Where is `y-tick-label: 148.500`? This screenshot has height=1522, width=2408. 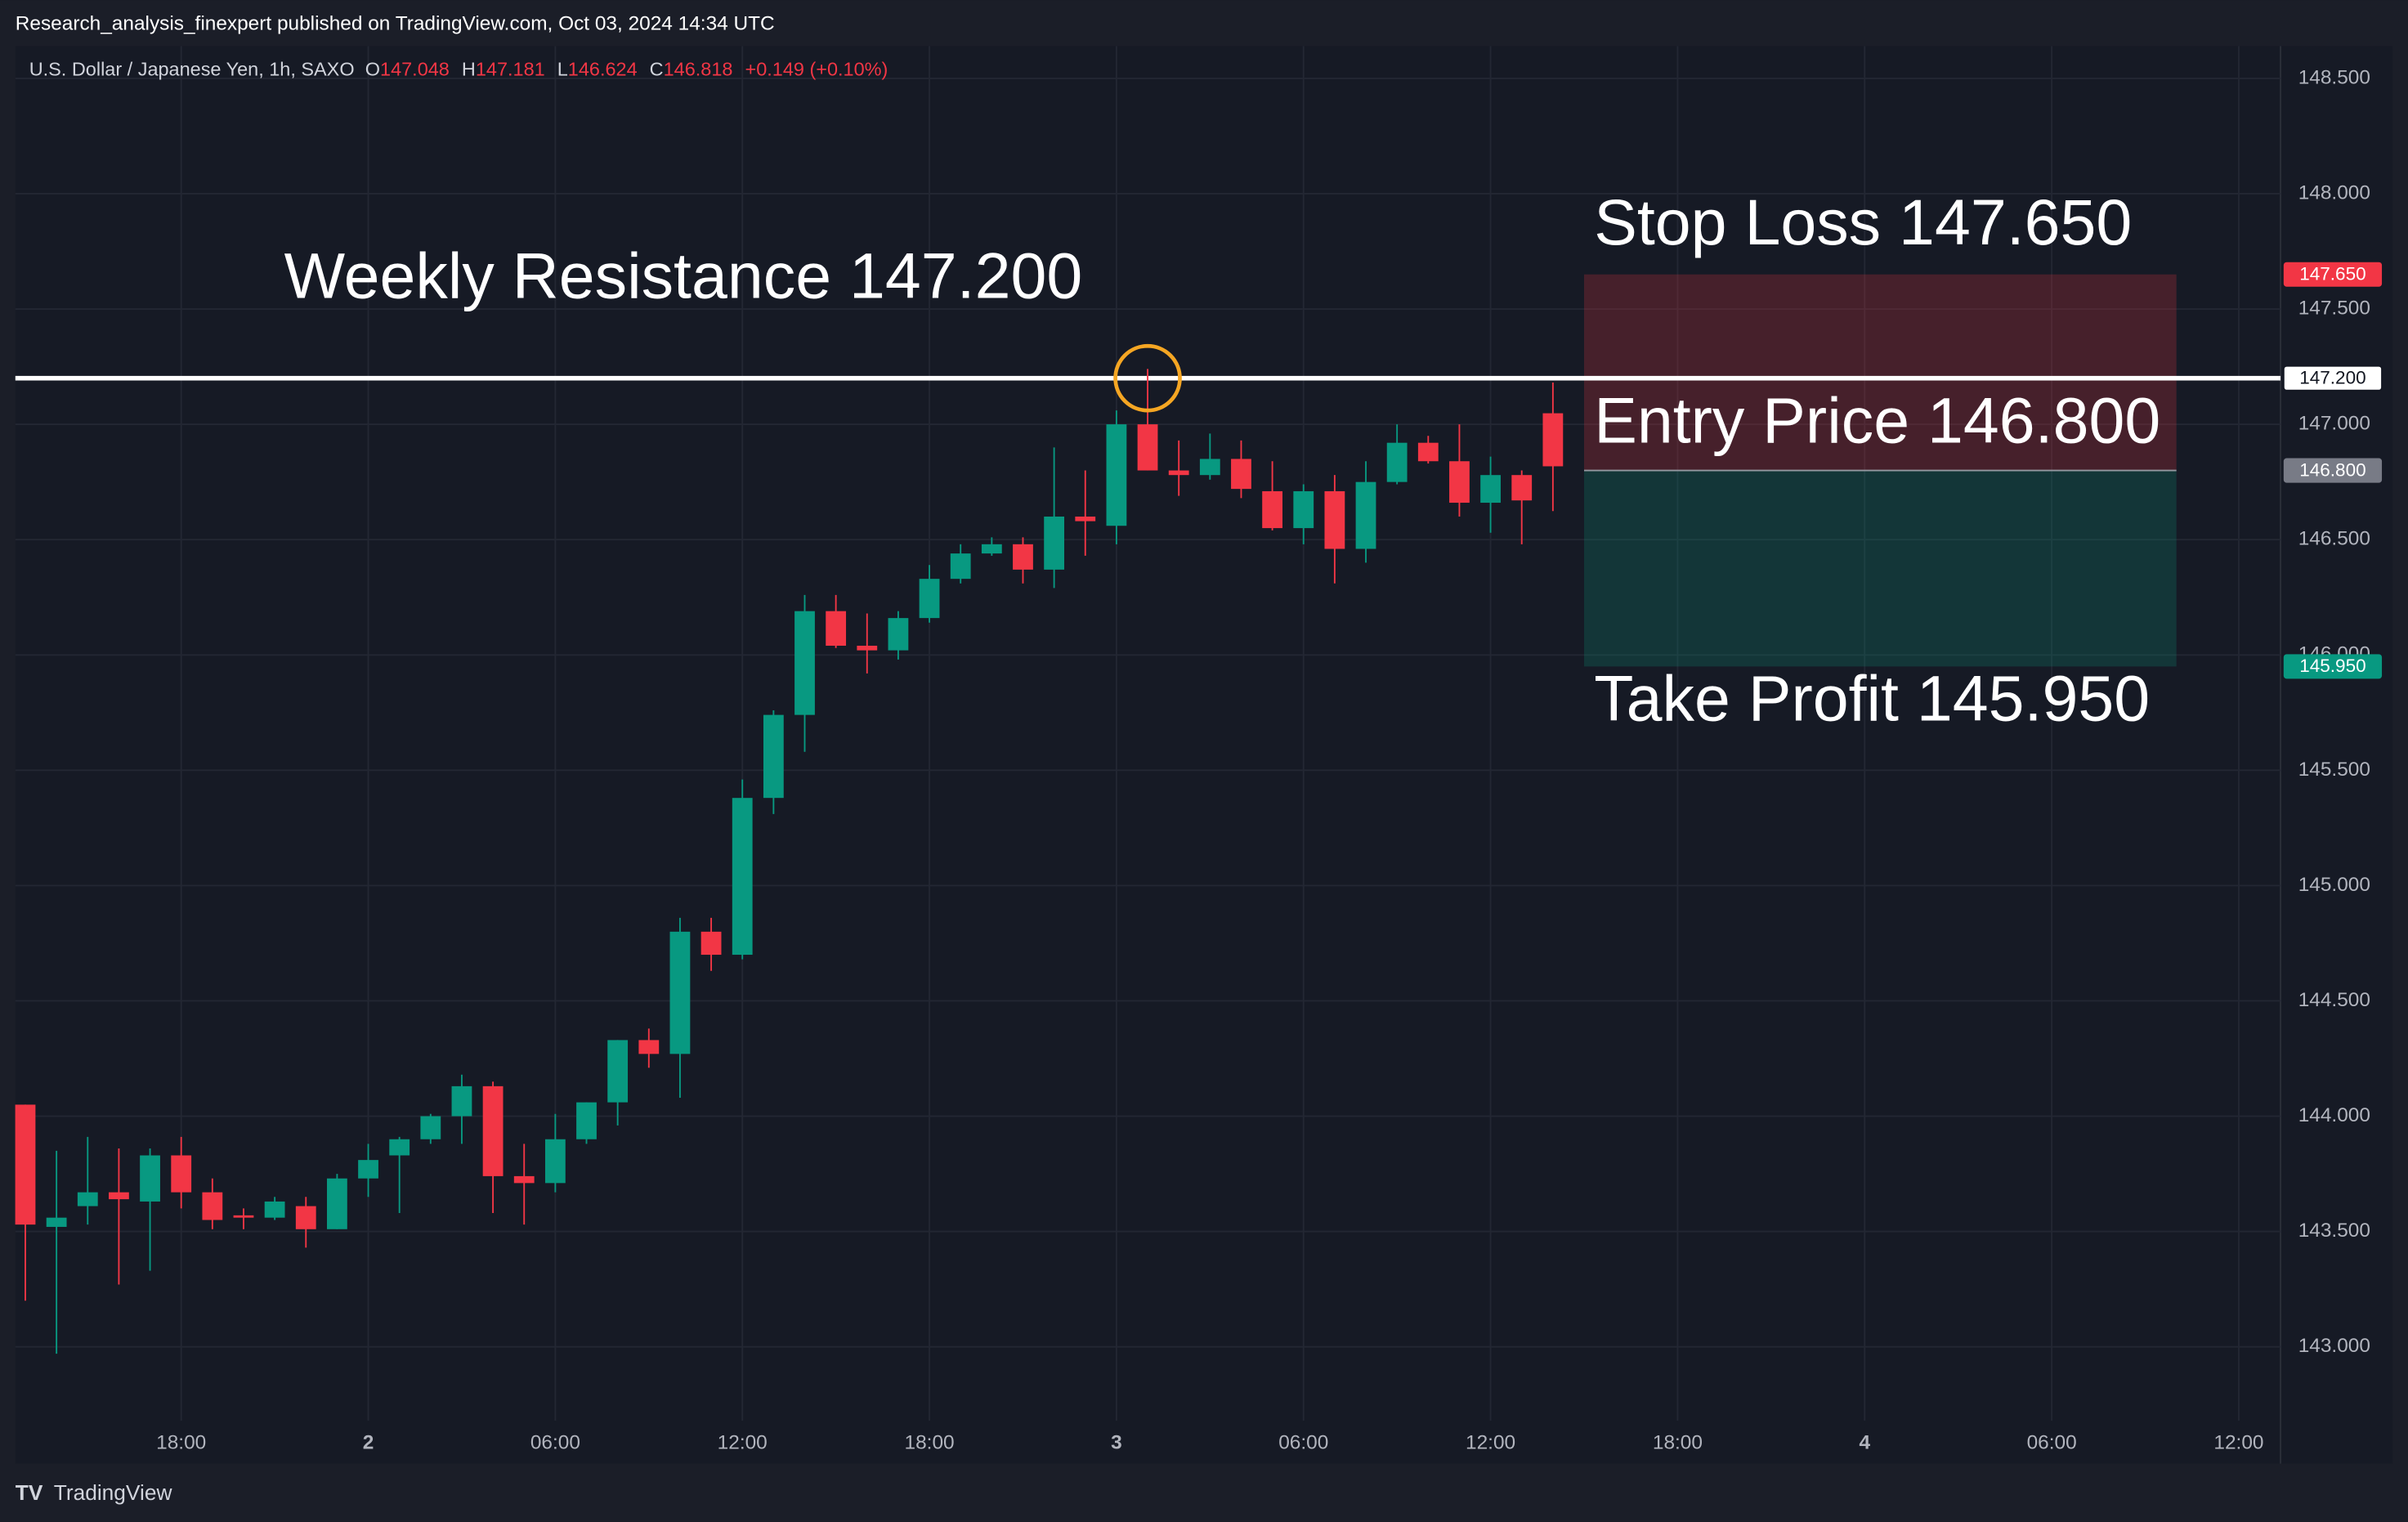
y-tick-label: 148.500 is located at coordinates (2334, 77).